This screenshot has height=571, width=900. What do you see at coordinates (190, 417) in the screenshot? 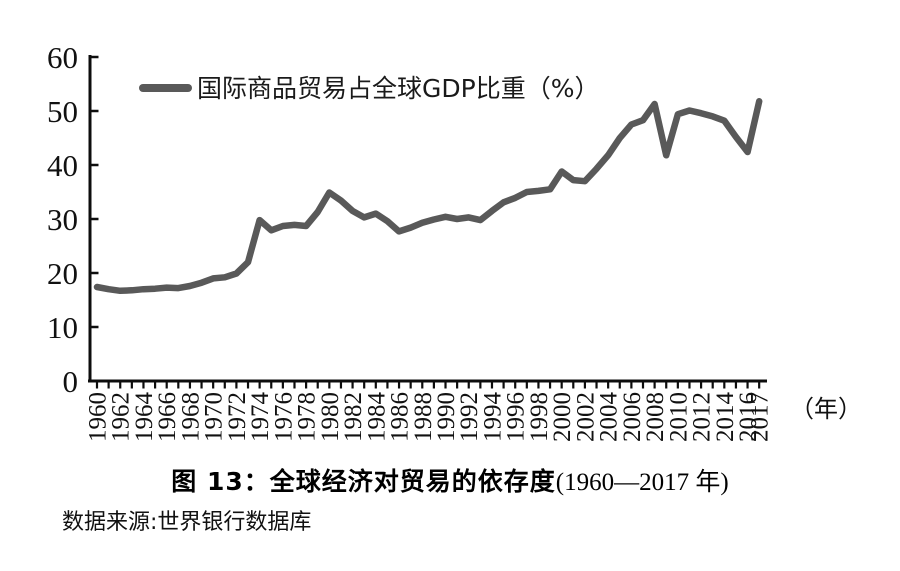
I see `x-tick-label: 1968` at bounding box center [190, 417].